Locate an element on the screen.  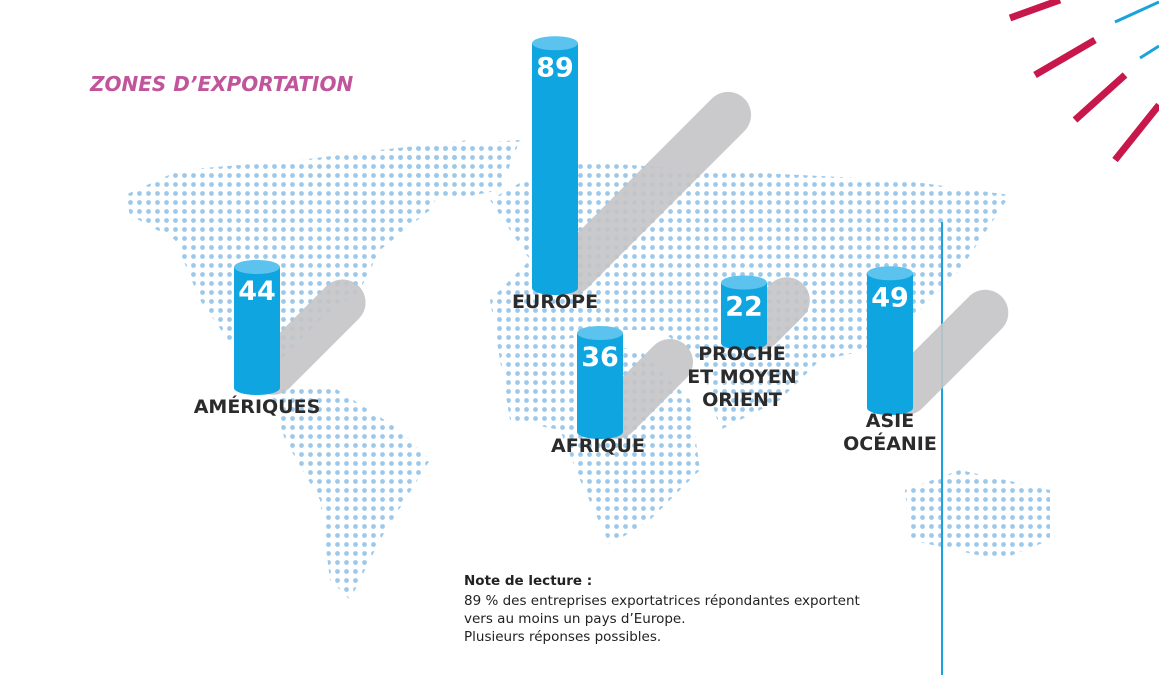
note-line: Plusieurs réponses possibles. is located at coordinates (562, 637).